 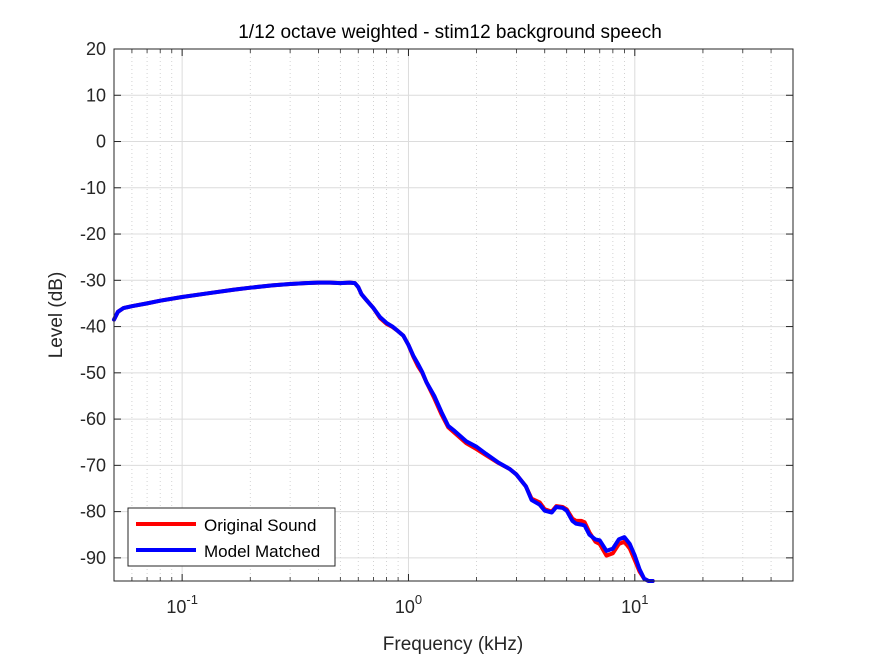 I want to click on y-tick-labels: 20 10 0 -10 -20 -30 -40 -50 -60 -70 -80 -90, so click(x=93, y=303).